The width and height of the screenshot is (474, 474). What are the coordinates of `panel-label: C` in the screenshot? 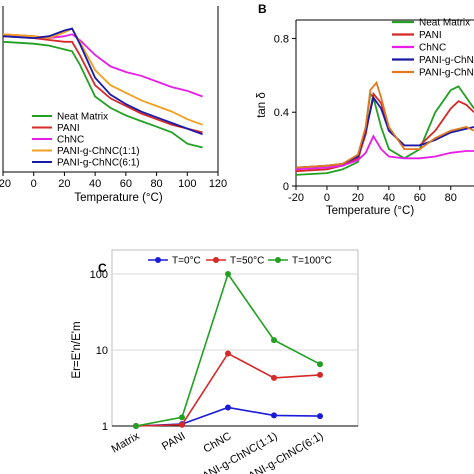 It's located at (102, 268).